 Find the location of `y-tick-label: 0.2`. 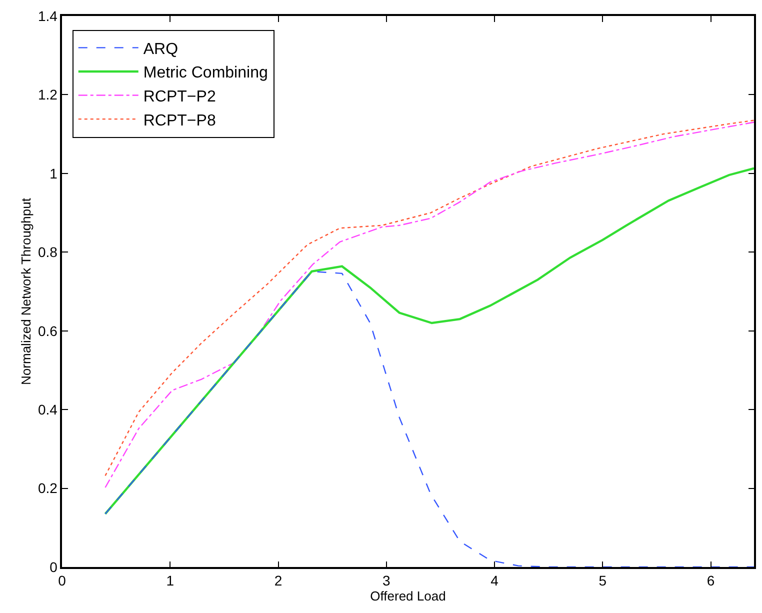

y-tick-label: 0.2 is located at coordinates (48, 488).